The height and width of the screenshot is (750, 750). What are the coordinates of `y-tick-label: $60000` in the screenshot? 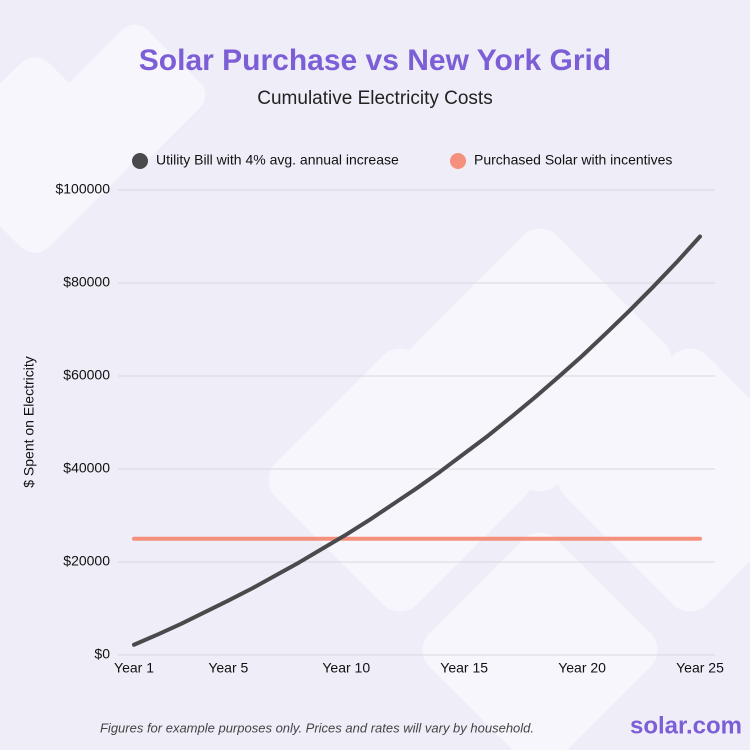 It's located at (86, 375).